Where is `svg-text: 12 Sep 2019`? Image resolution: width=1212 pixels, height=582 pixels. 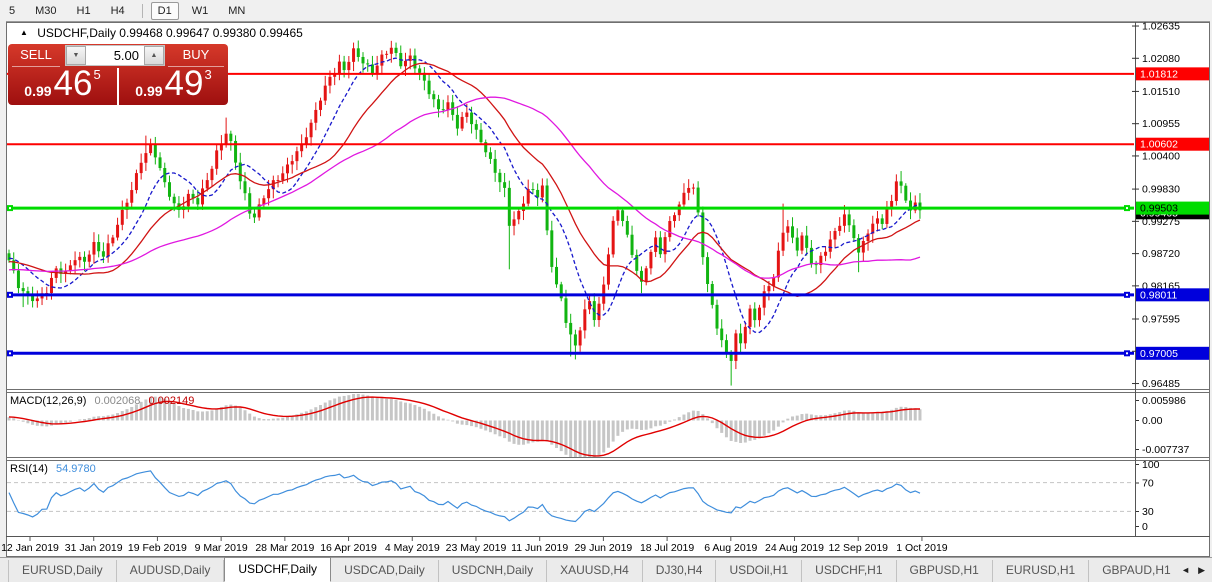
svg-text: 12 Sep 2019 is located at coordinates (858, 548).